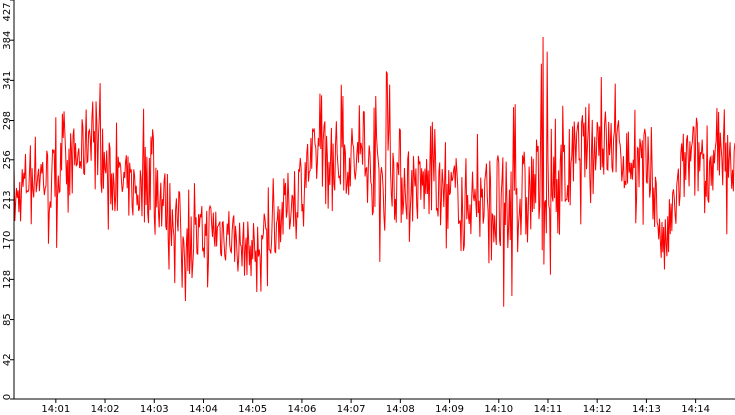 This screenshot has height=415, width=735. Describe the element at coordinates (351, 409) in the screenshot. I see `x-tick-label: 14:07` at that location.